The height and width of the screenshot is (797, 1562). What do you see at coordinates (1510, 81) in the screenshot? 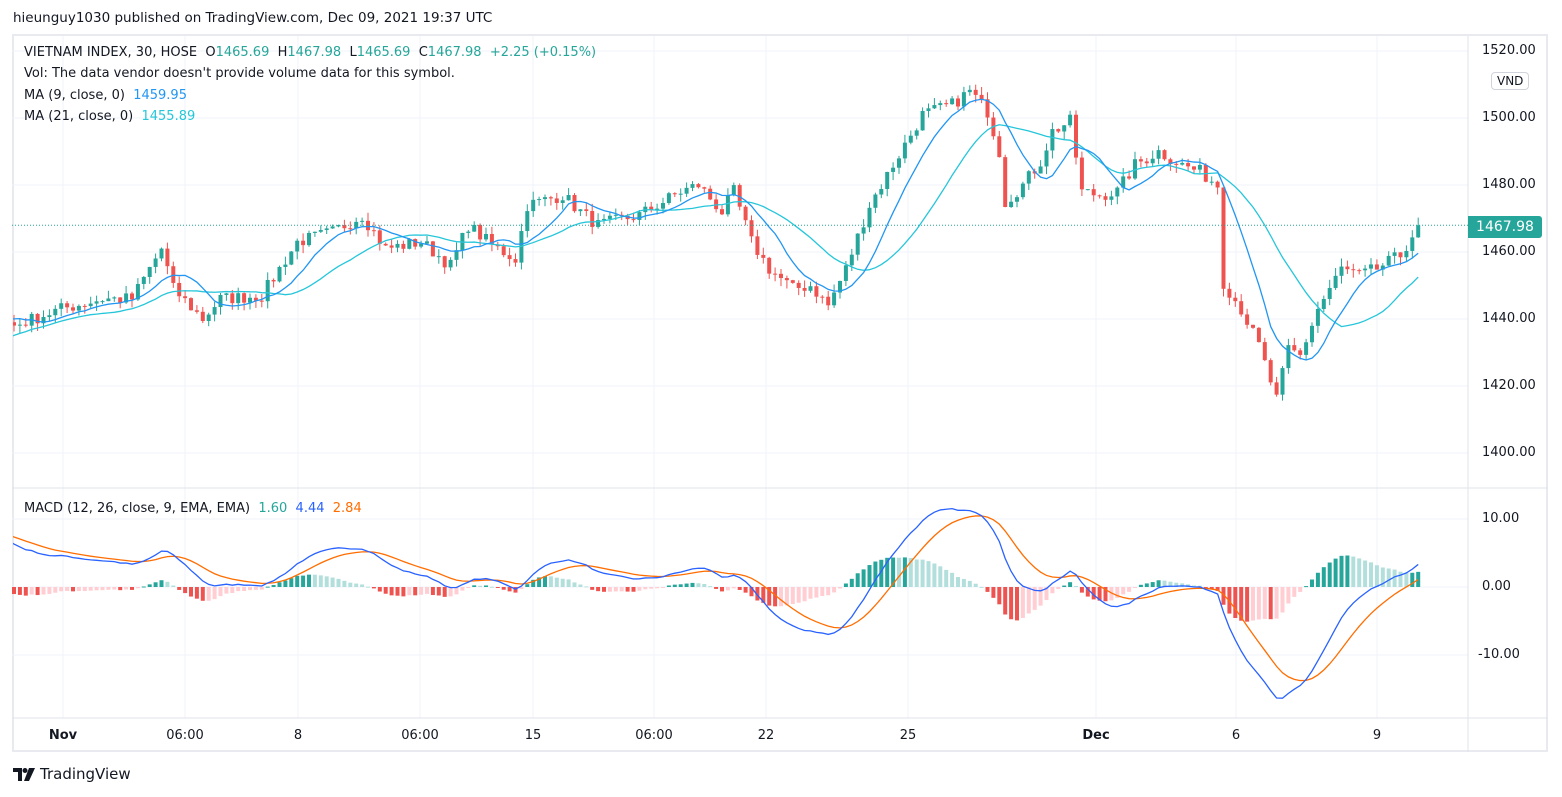
I see `currency-button: VND` at bounding box center [1510, 81].